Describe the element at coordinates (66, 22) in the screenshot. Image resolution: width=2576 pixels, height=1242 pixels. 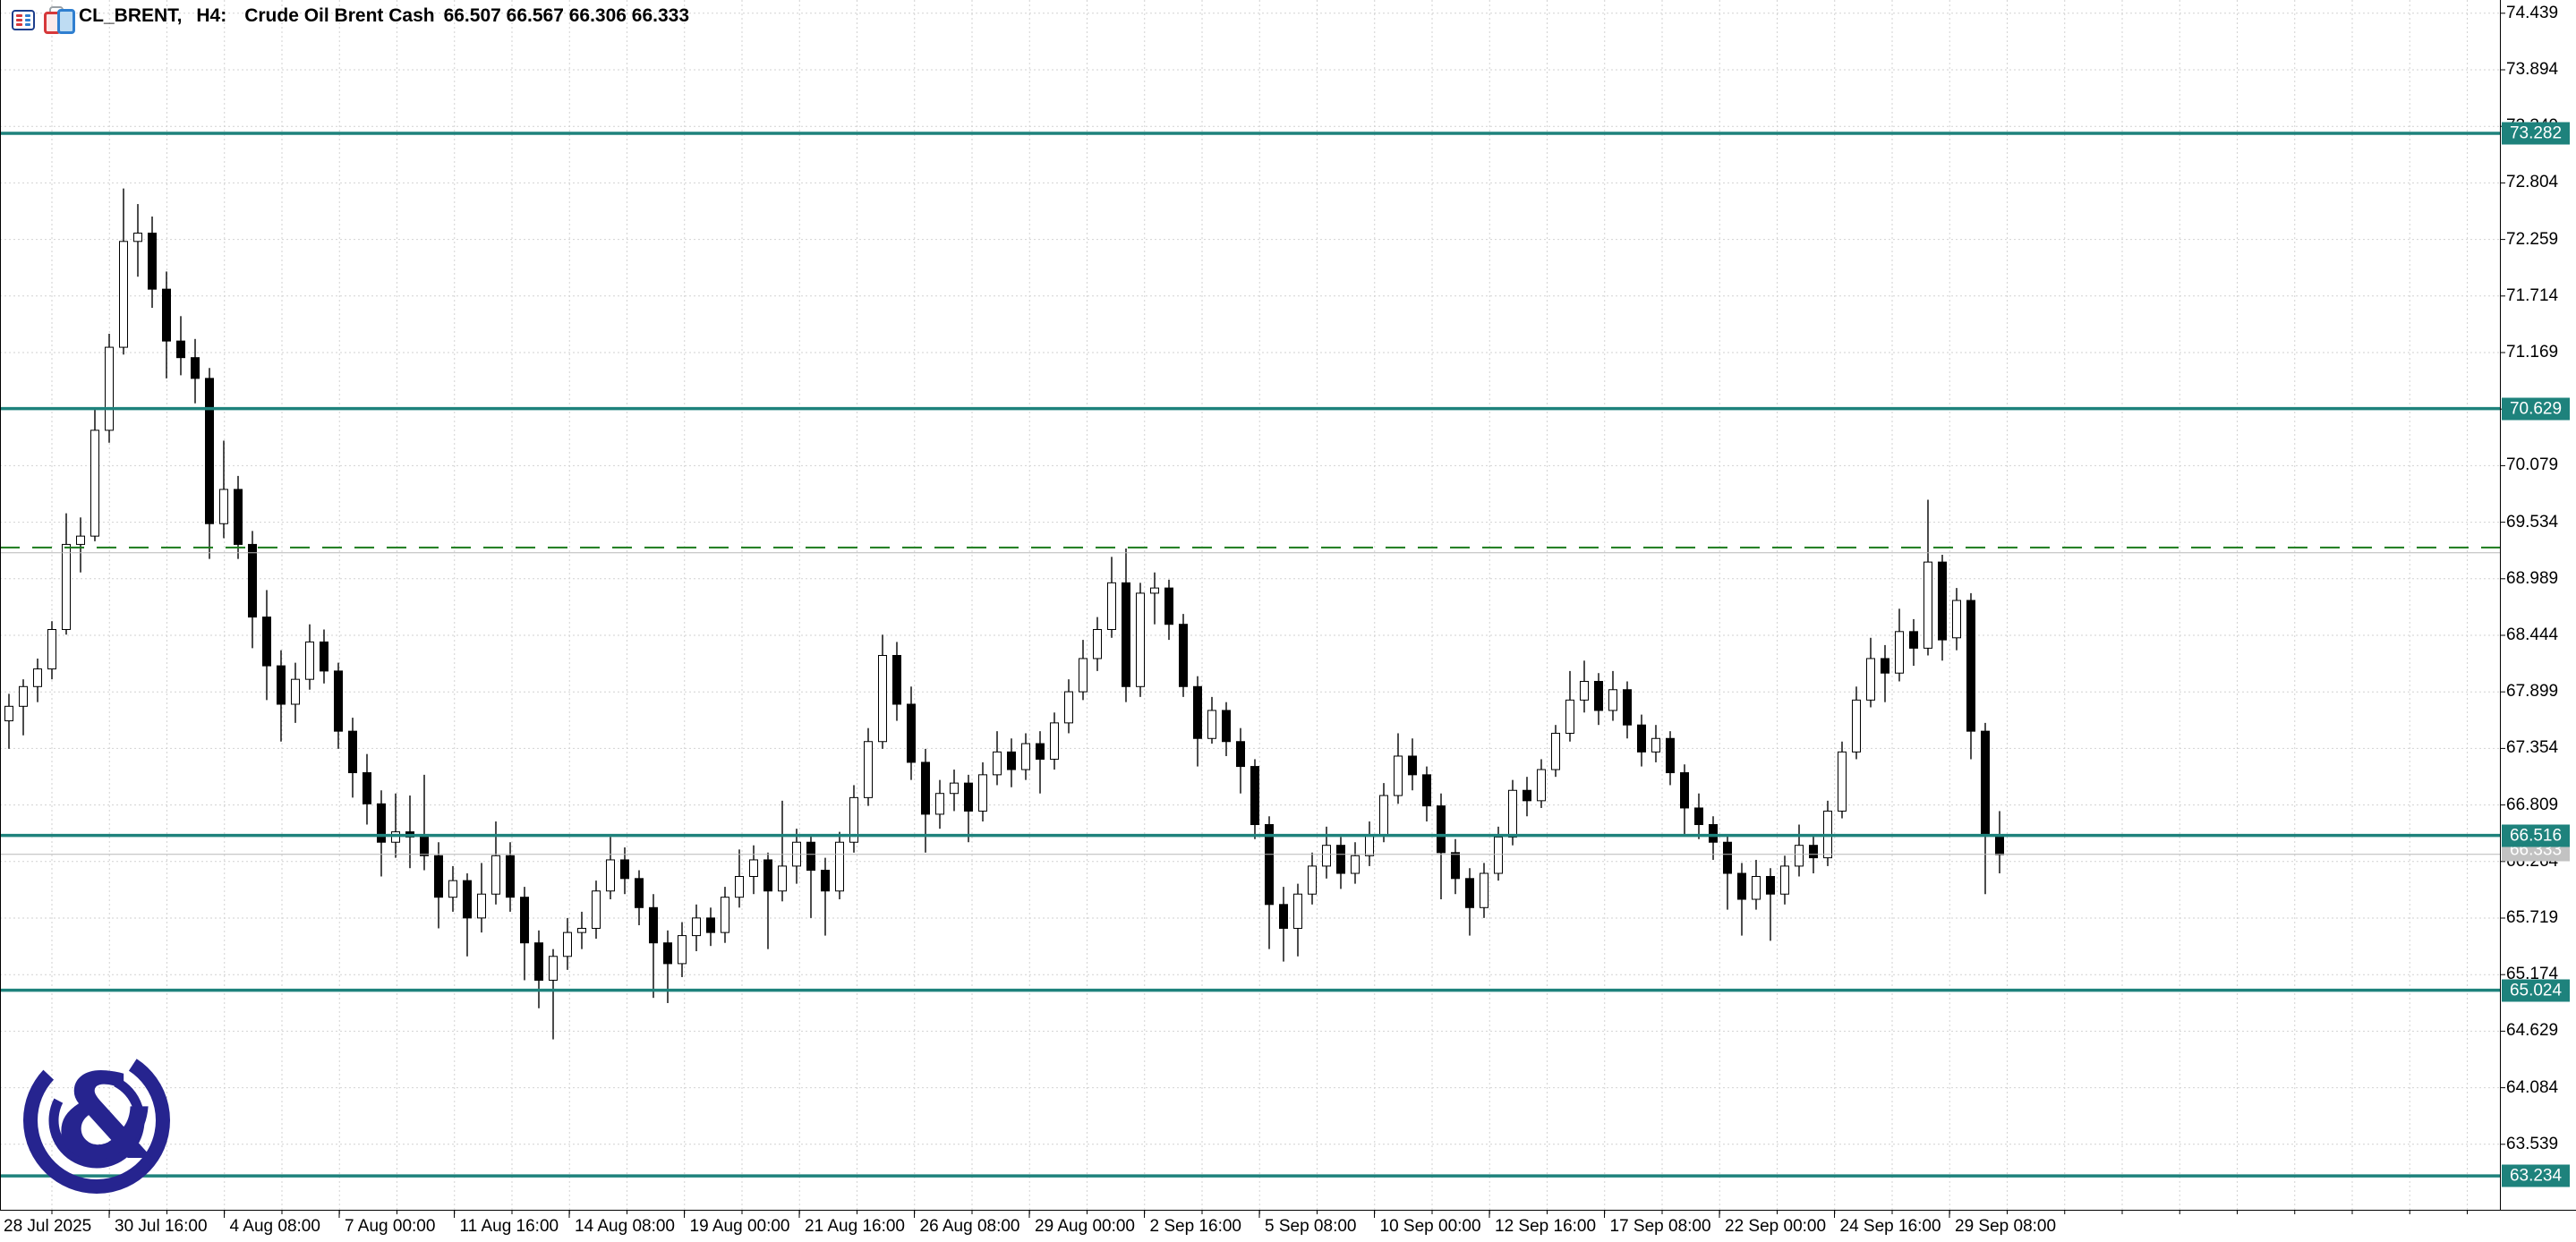
I see `chart-objects-icon-blue-candle` at that location.